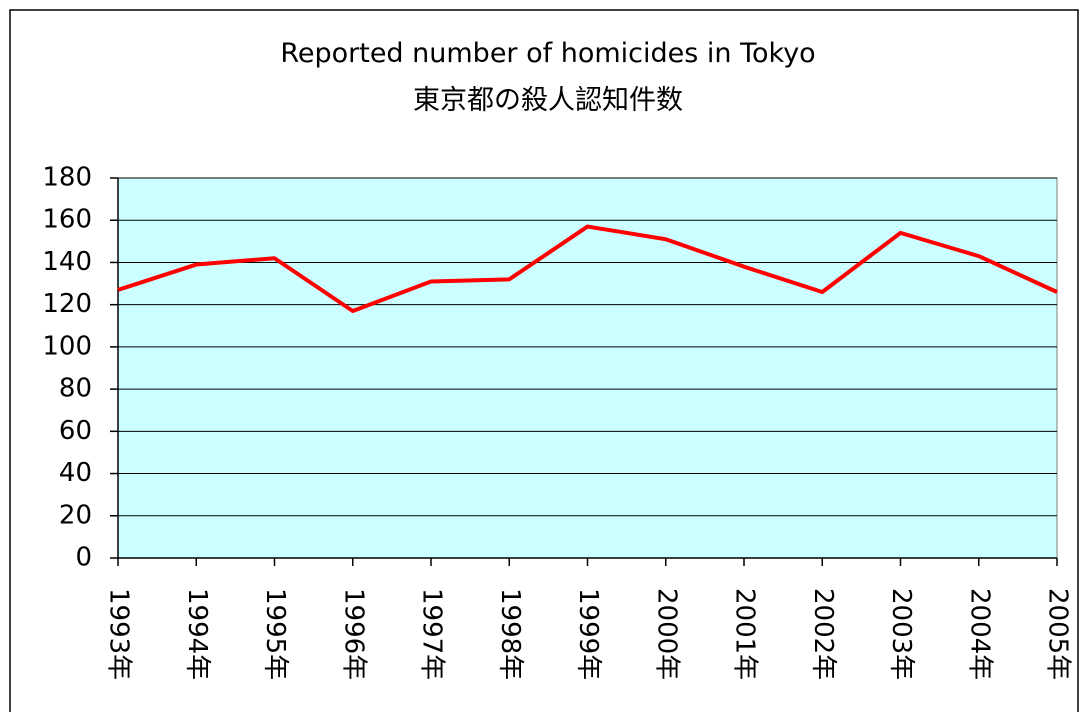 The image size is (1090, 712). Describe the element at coordinates (75, 473) in the screenshot. I see `y-tick-label: 40` at that location.